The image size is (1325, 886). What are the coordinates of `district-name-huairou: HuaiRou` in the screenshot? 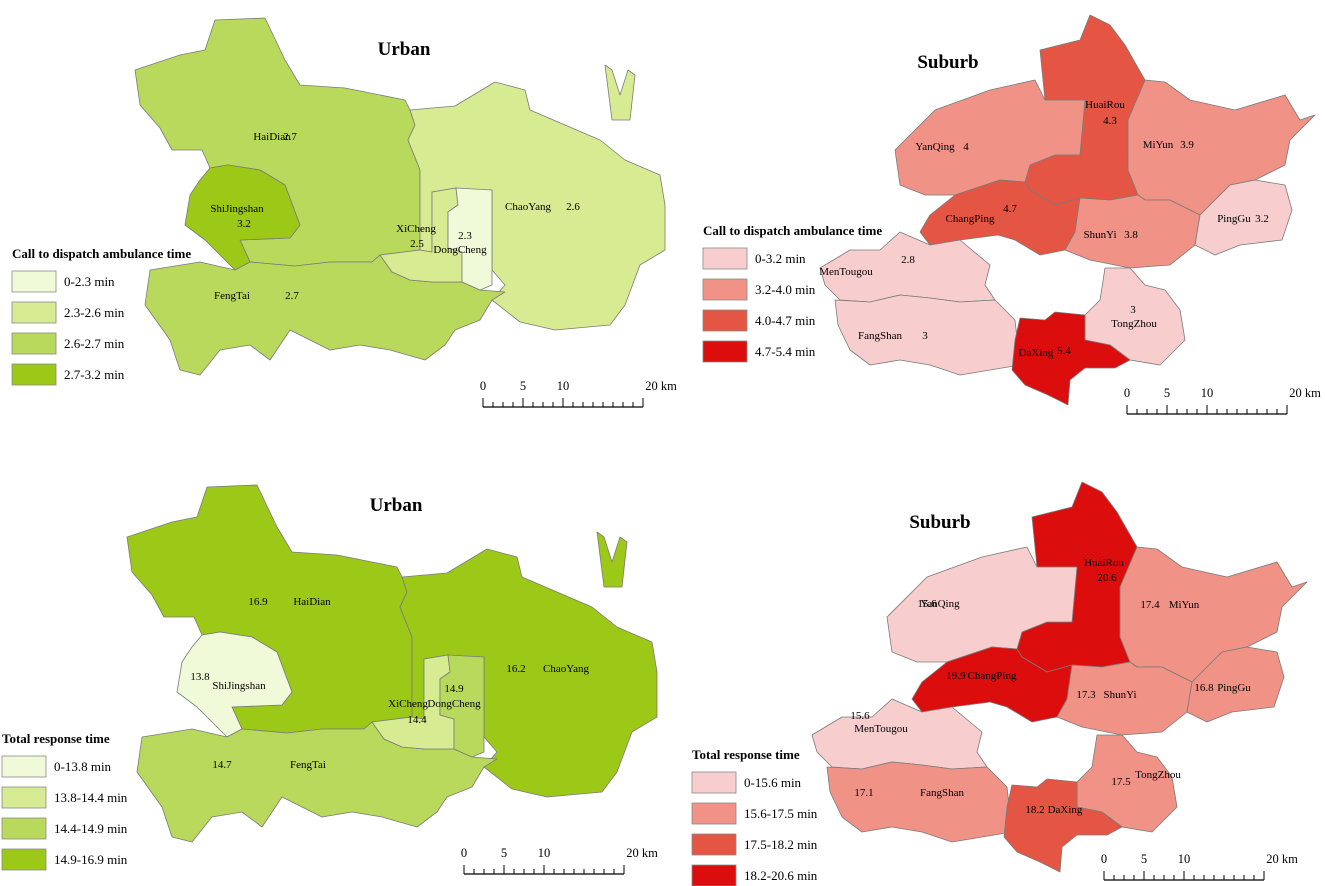 It's located at (1105, 105).